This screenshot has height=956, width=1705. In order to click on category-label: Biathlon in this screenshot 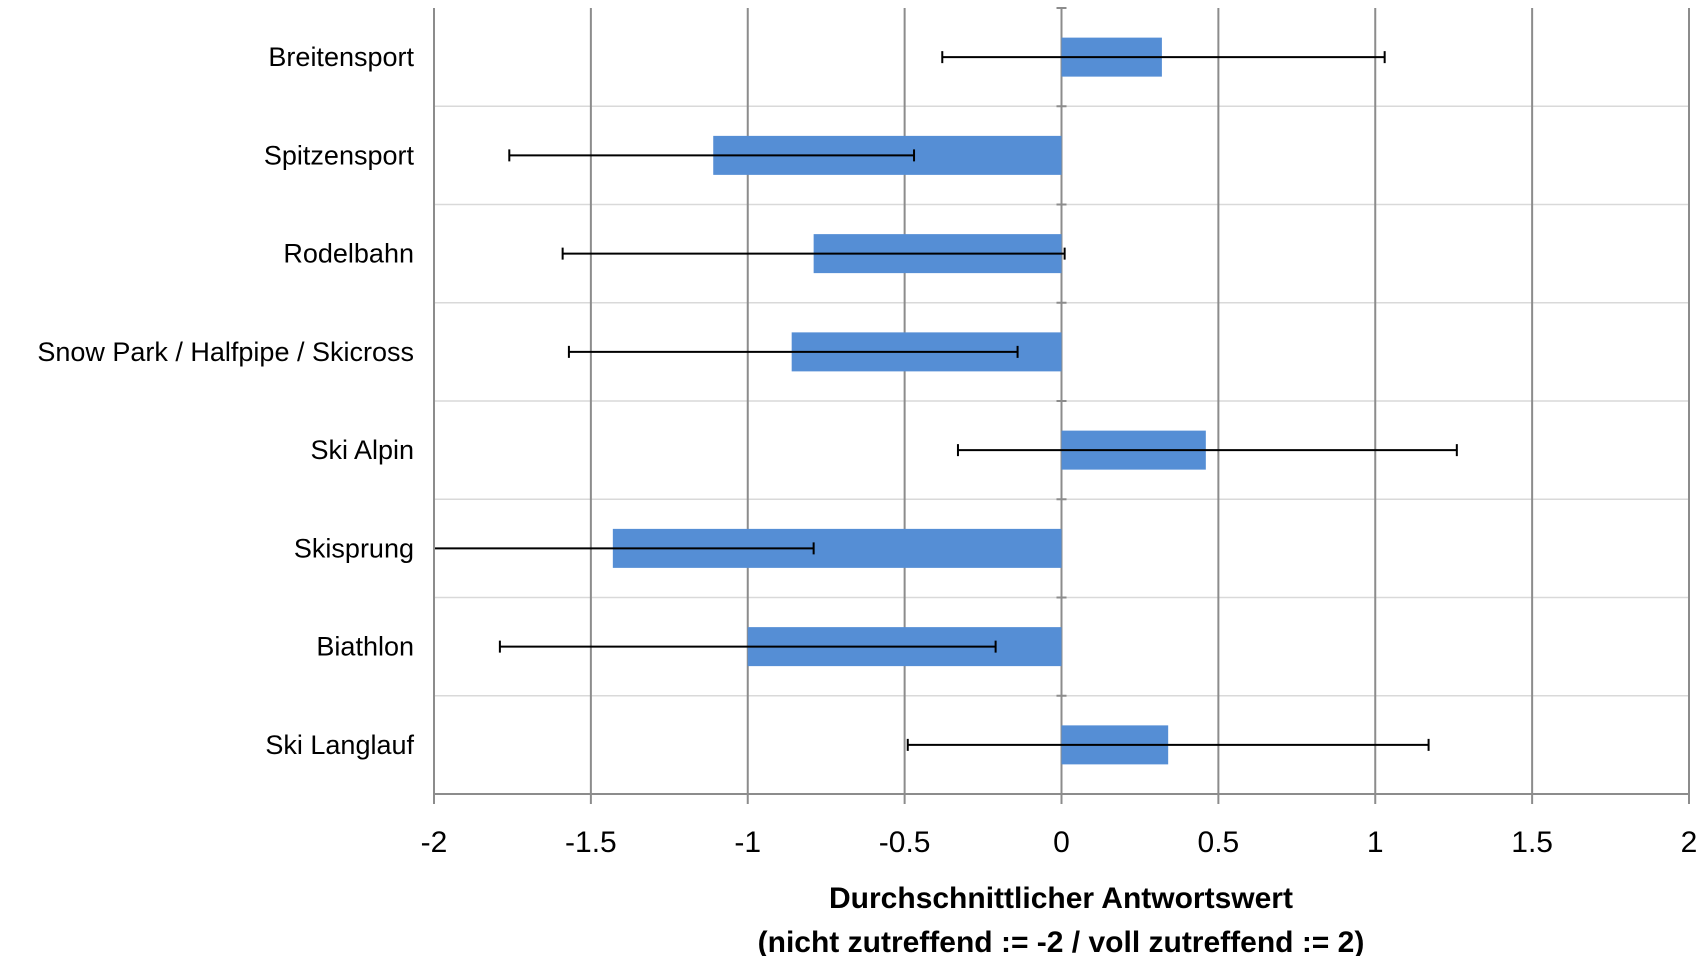, I will do `click(365, 647)`.